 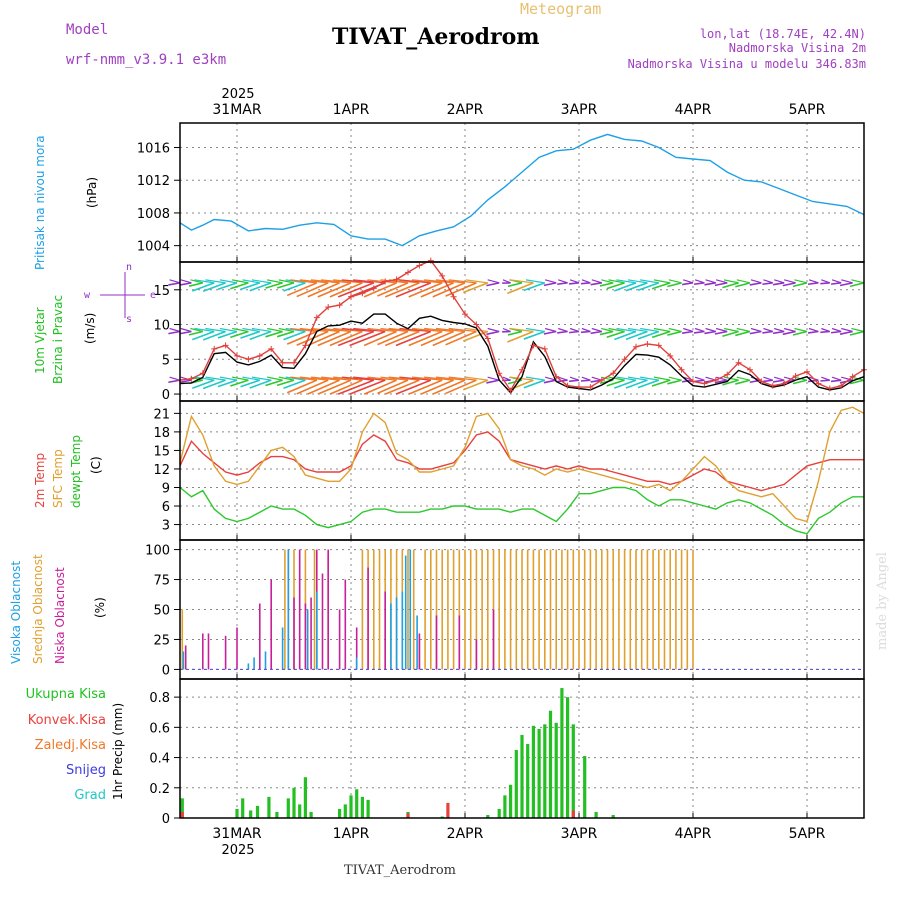 What do you see at coordinates (146, 60) in the screenshot?
I see `model-name: wrf-nmm_v3.9.1 e3km` at bounding box center [146, 60].